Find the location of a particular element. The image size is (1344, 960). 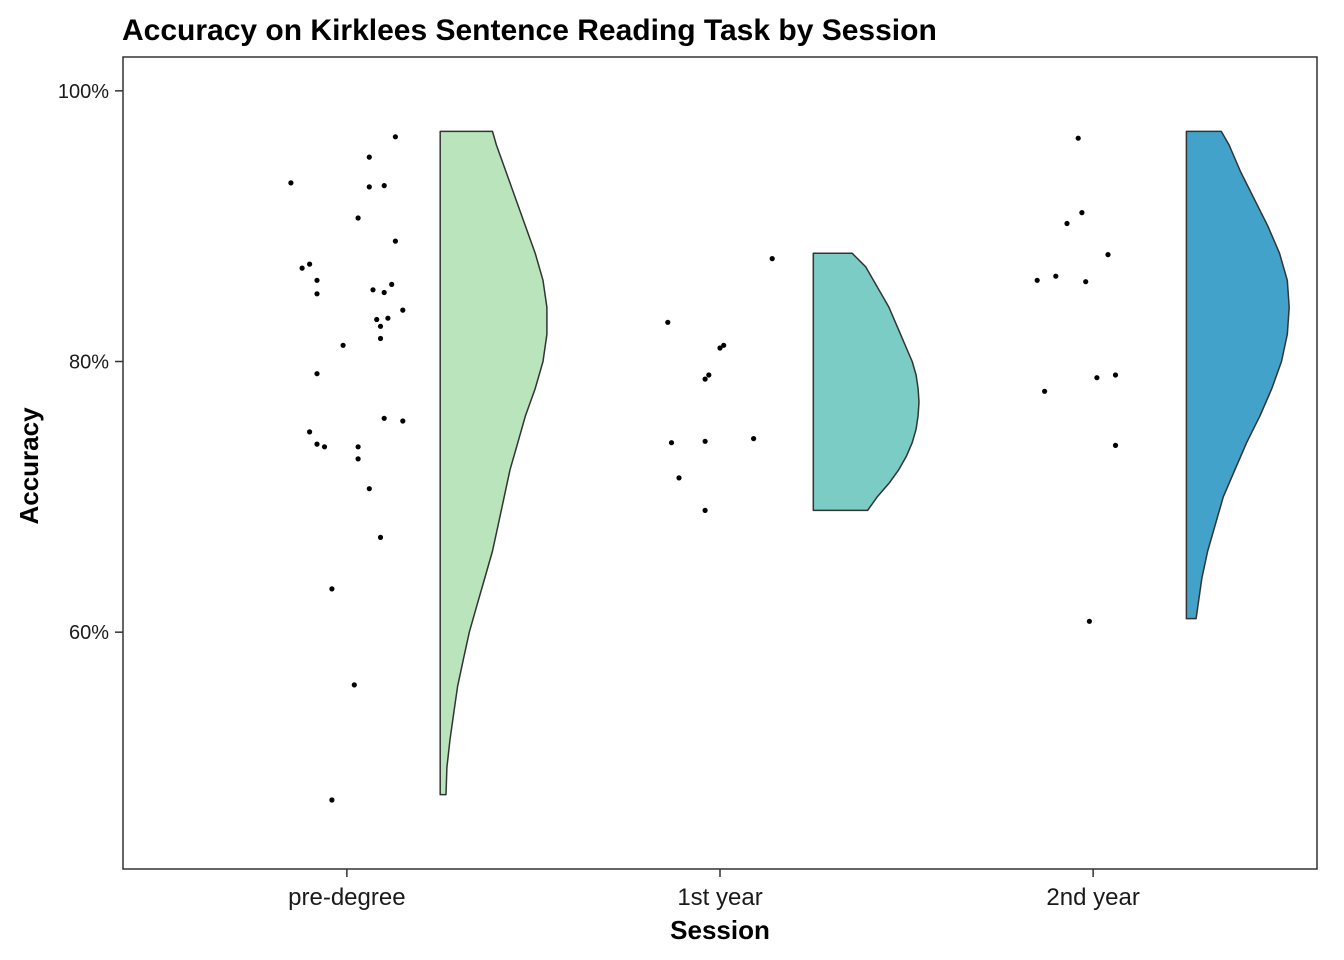

y-axis: 60% 80% 100% is located at coordinates (90, 362).